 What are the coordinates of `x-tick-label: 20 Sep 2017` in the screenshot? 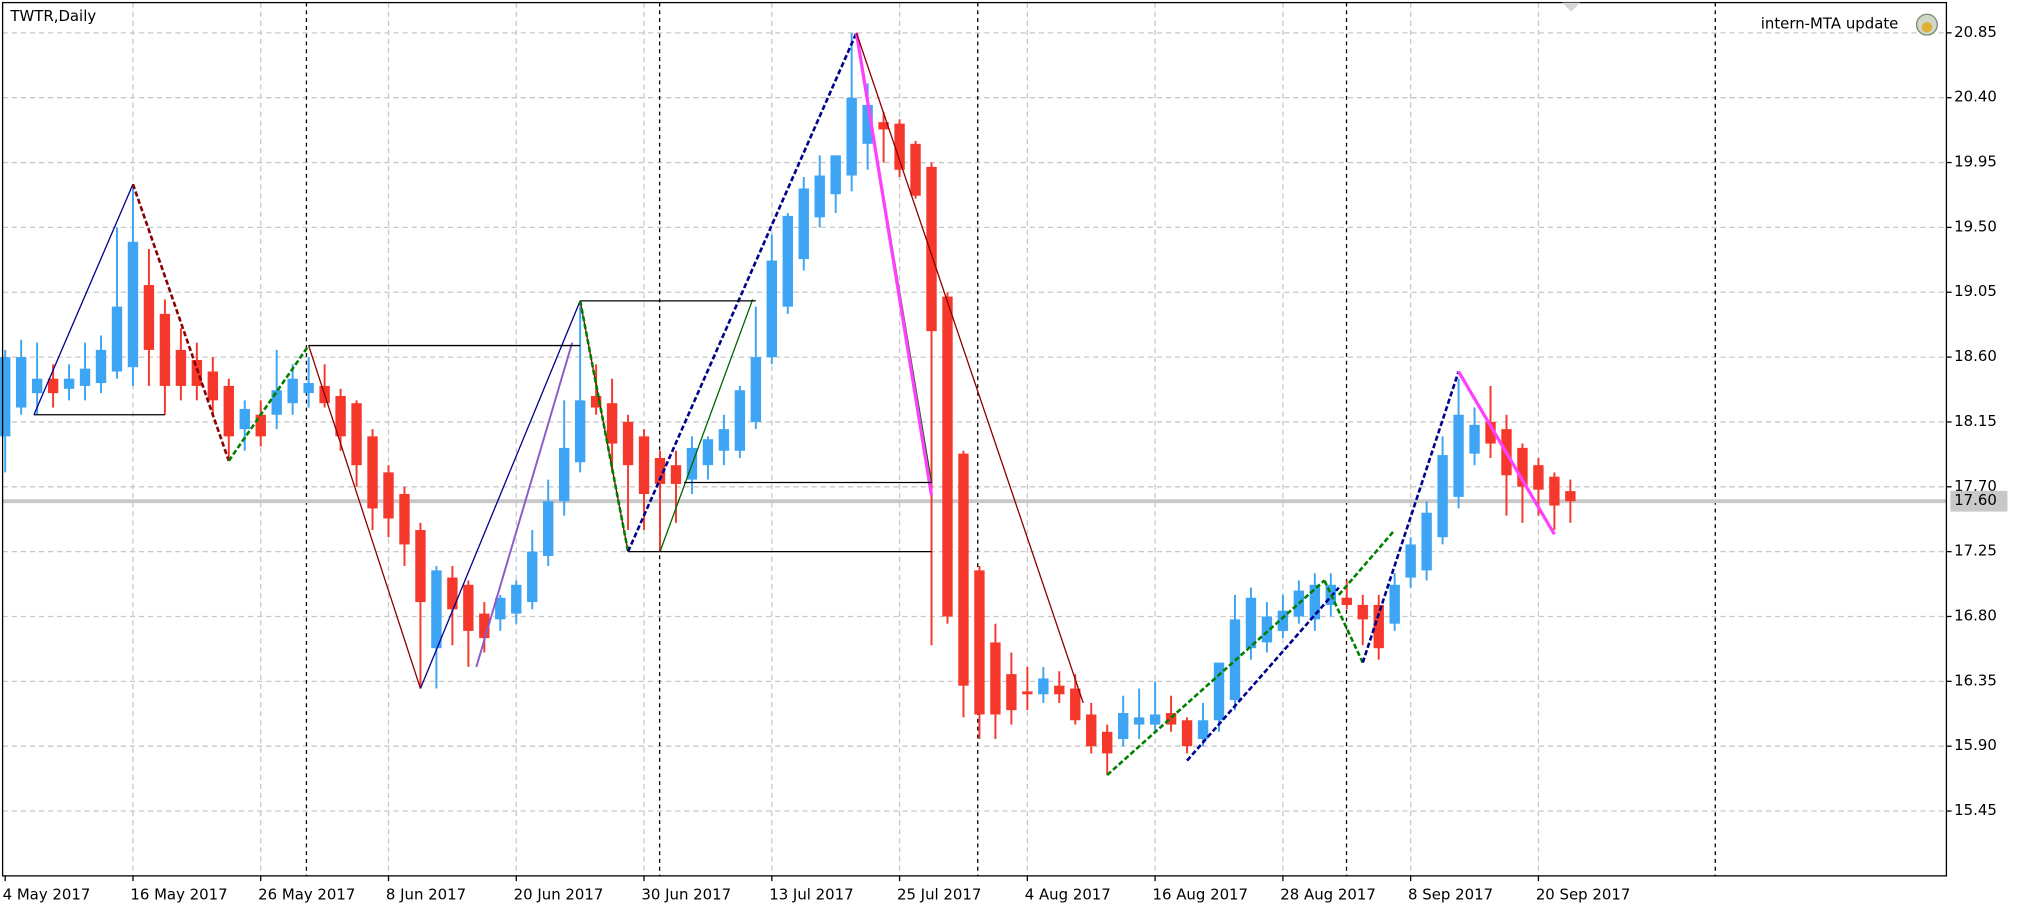 It's located at (1583, 894).